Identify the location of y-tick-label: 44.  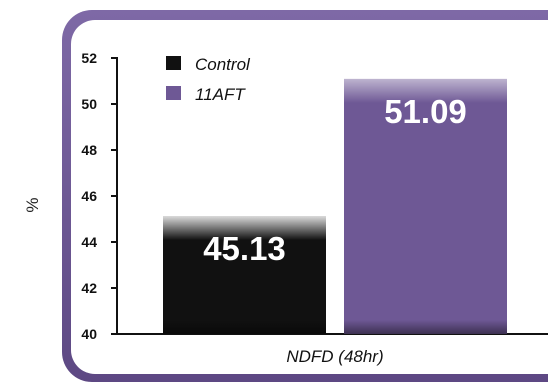
(89, 242).